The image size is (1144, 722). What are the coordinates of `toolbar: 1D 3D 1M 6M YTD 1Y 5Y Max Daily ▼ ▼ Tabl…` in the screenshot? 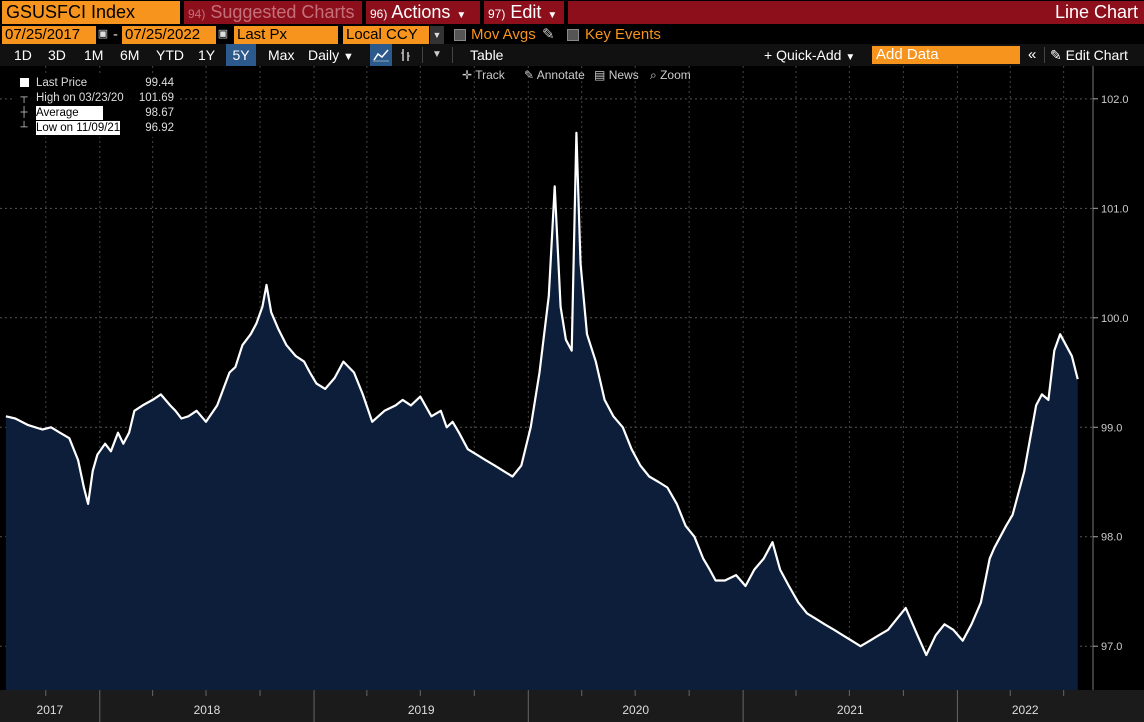 It's located at (572, 55).